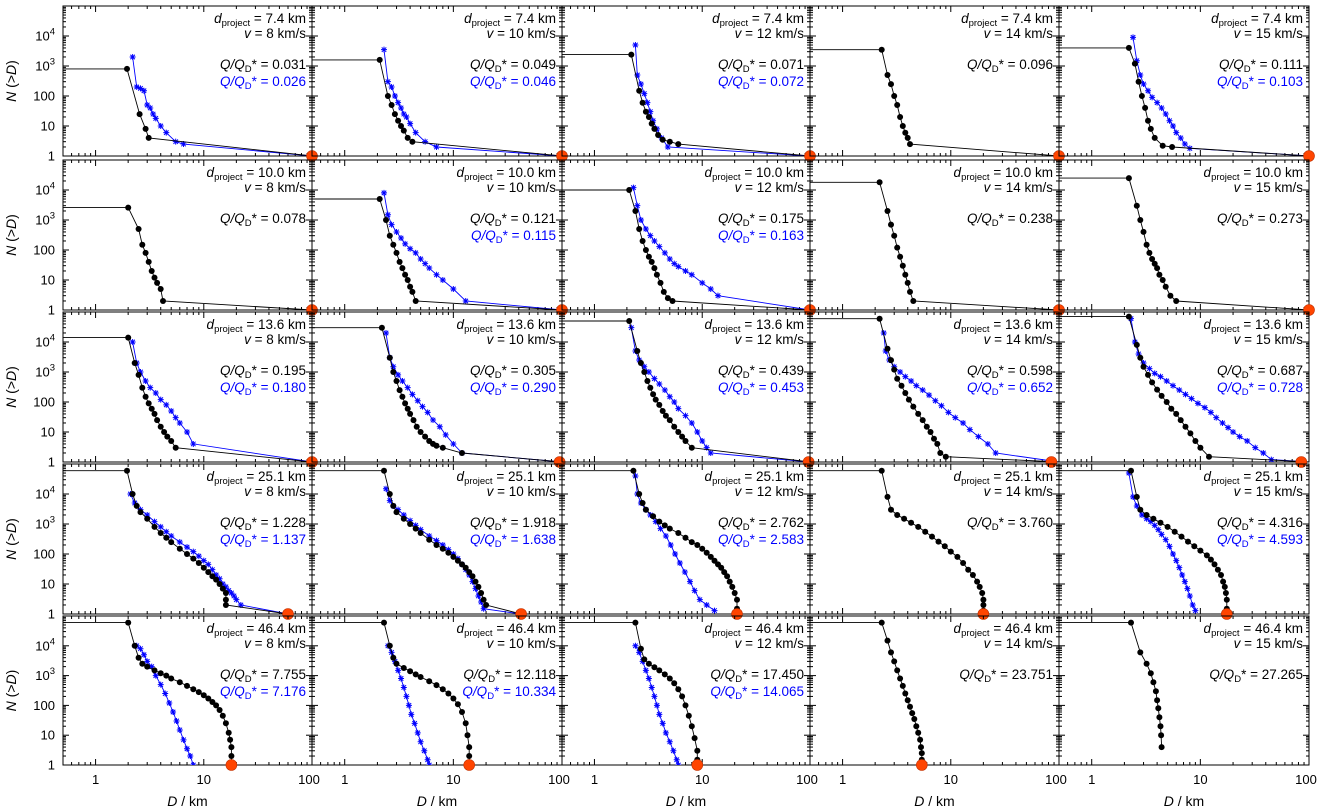  What do you see at coordinates (11, 81) in the screenshot?
I see `y-axis-label: N (>D)` at bounding box center [11, 81].